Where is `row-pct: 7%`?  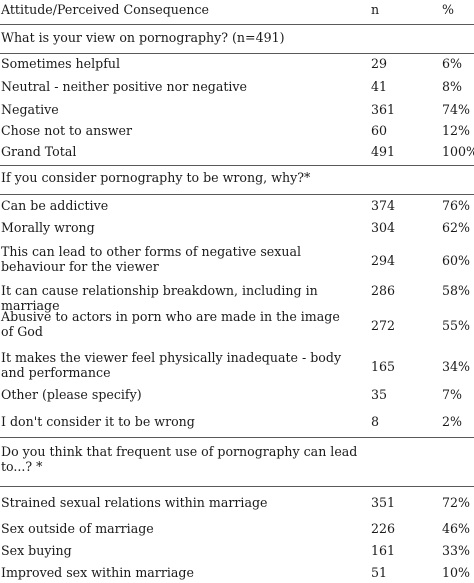
row-pct: 7% is located at coordinates (452, 394).